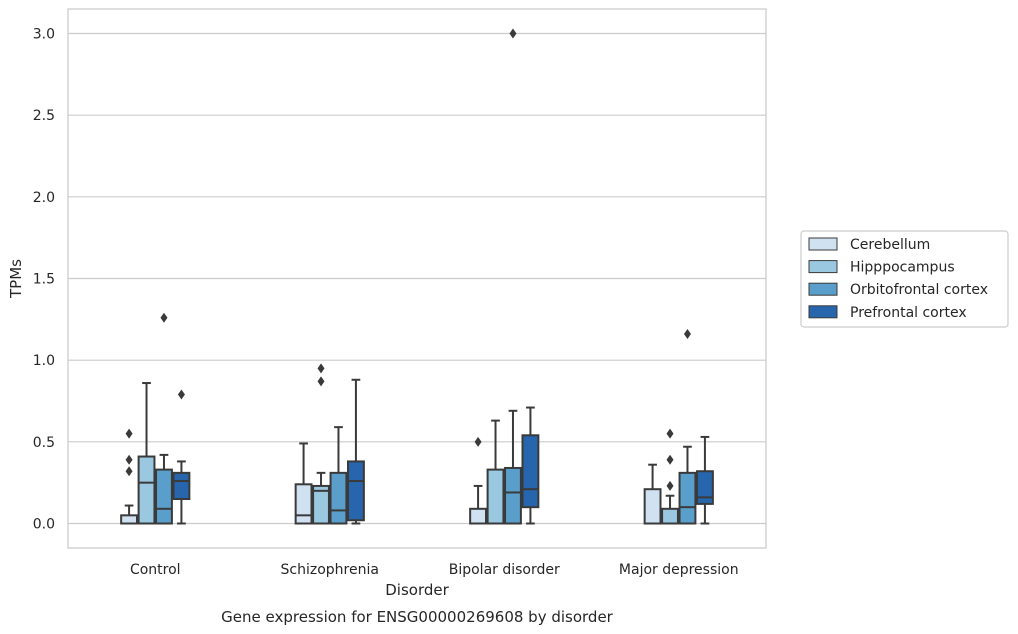 This screenshot has height=634, width=1018. What do you see at coordinates (902, 268) in the screenshot?
I see `legend-label: Hipppocampus` at bounding box center [902, 268].